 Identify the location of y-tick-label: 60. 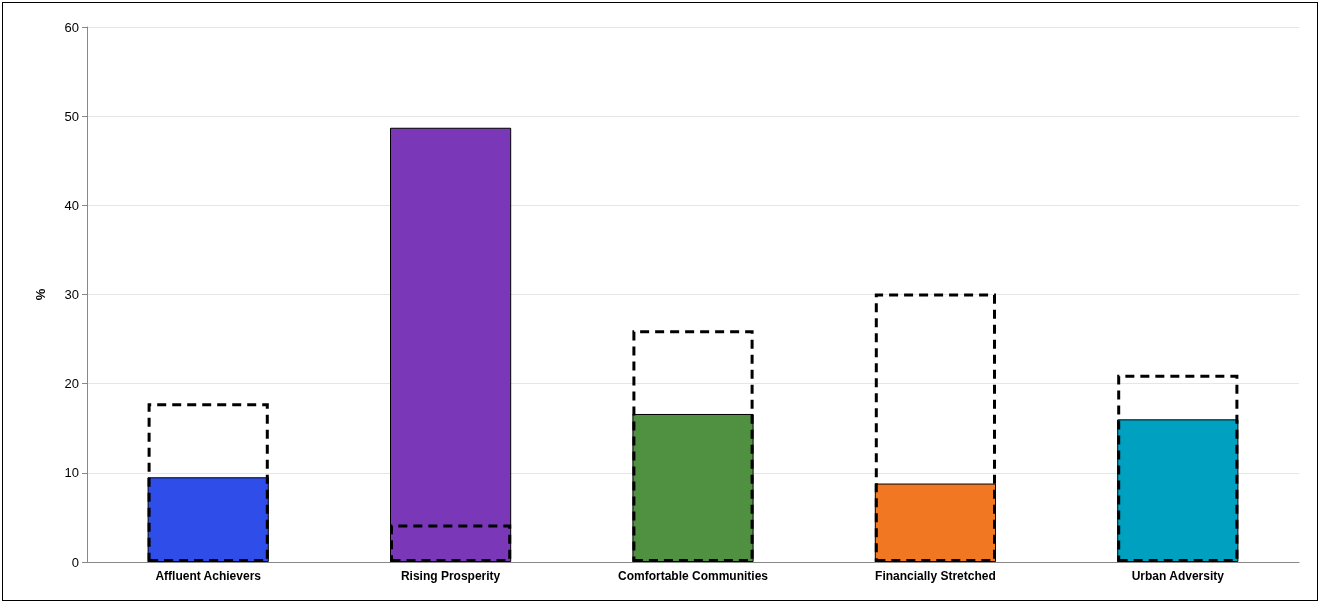
(71, 27).